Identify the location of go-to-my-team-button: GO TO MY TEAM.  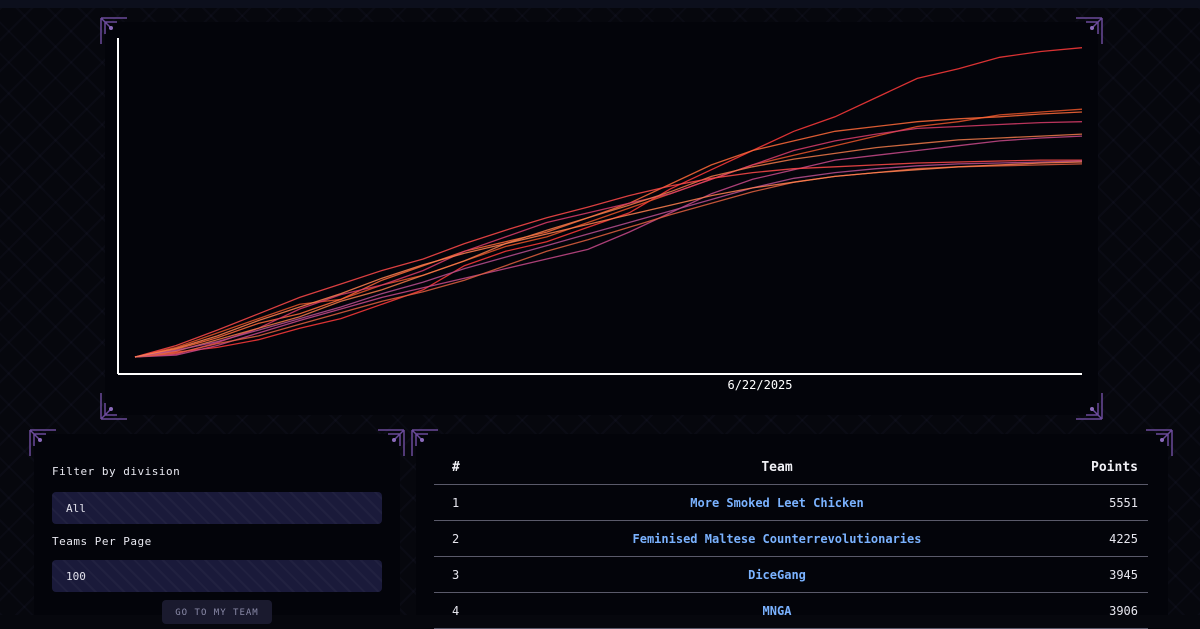
(217, 612).